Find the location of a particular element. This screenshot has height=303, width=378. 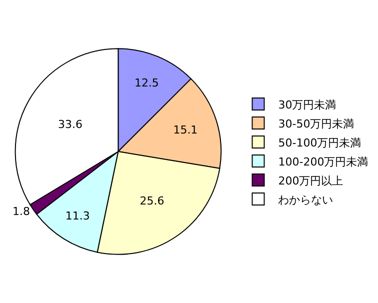

data-label: 33.6 is located at coordinates (70, 124).